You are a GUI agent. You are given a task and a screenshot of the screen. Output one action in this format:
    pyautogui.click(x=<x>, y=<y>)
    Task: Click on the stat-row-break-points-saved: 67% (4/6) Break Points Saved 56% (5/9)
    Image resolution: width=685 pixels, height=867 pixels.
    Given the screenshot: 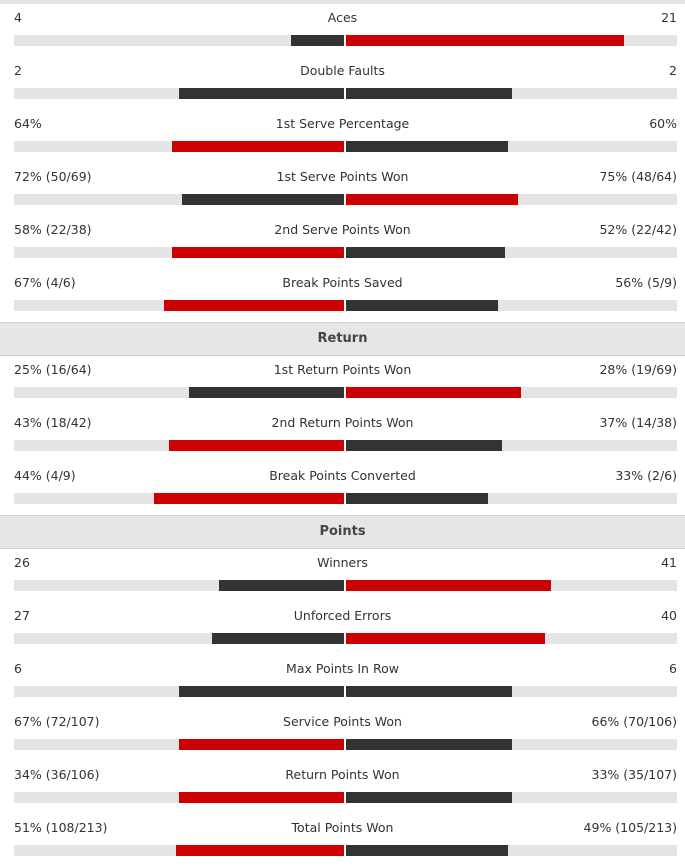 What is the action you would take?
    pyautogui.click(x=342, y=295)
    